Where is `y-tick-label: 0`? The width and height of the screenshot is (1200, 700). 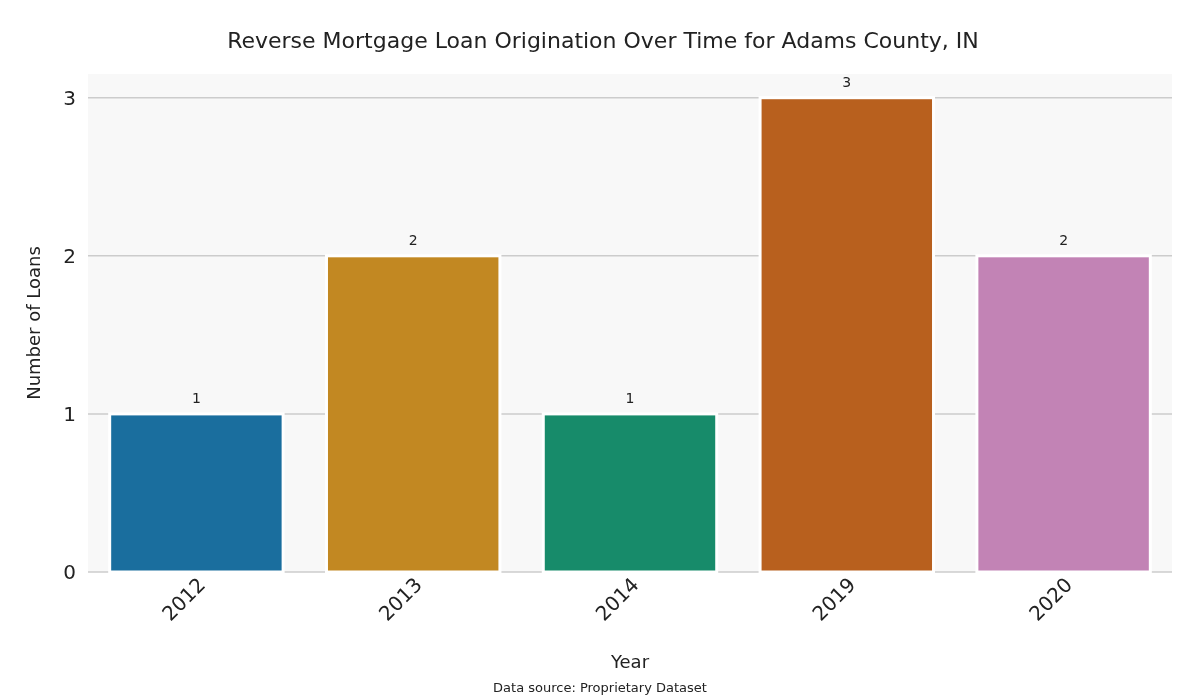
y-tick-label: 0 is located at coordinates (69, 571).